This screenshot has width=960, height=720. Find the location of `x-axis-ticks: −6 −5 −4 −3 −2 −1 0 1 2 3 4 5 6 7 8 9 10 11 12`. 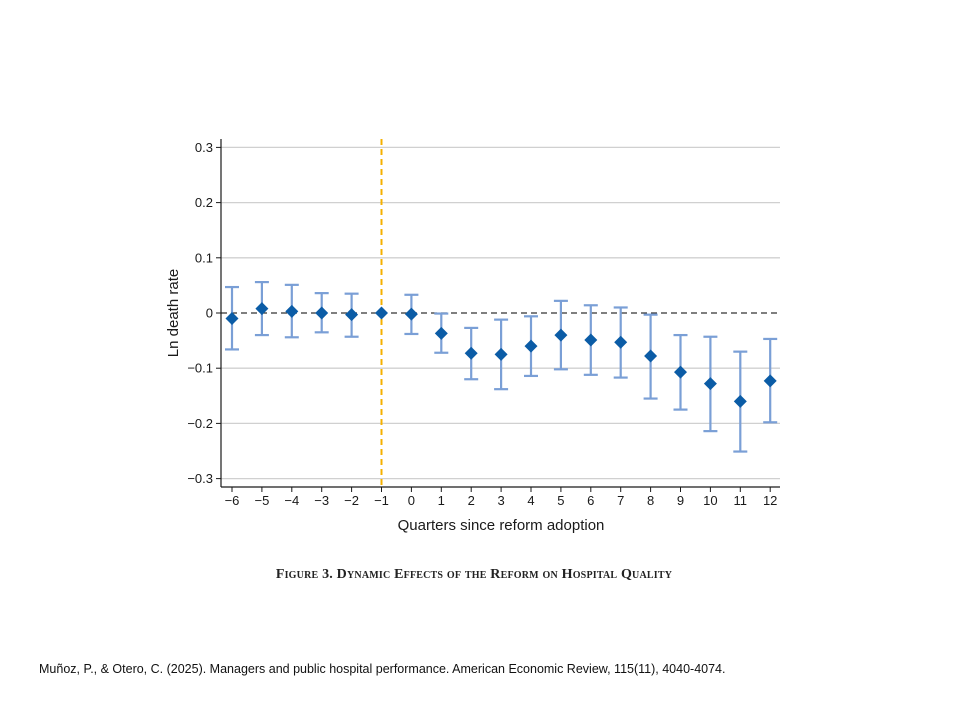

x-axis-ticks: −6 −5 −4 −3 −2 −1 0 1 2 3 4 5 6 7 8 9 10 11 12 is located at coordinates (501, 497).